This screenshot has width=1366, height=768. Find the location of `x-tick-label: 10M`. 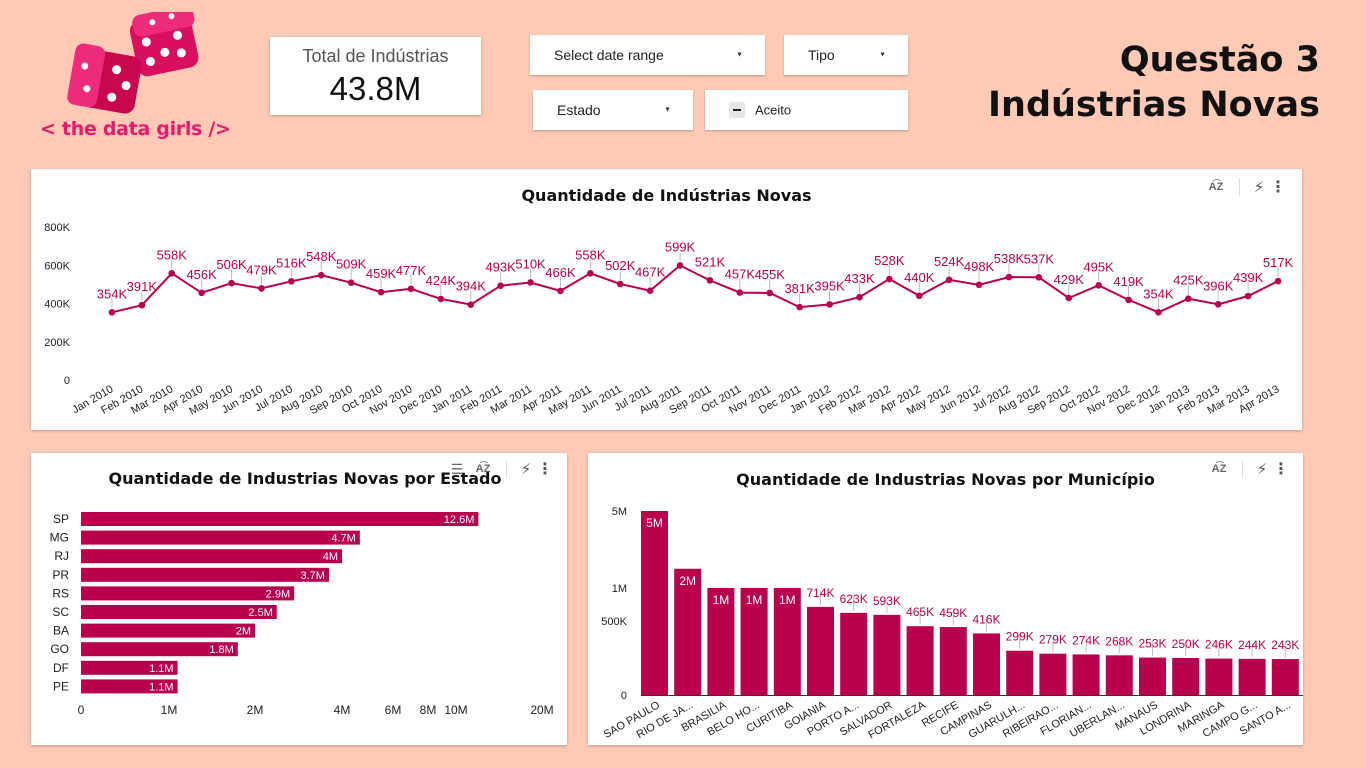

x-tick-label: 10M is located at coordinates (455, 710).